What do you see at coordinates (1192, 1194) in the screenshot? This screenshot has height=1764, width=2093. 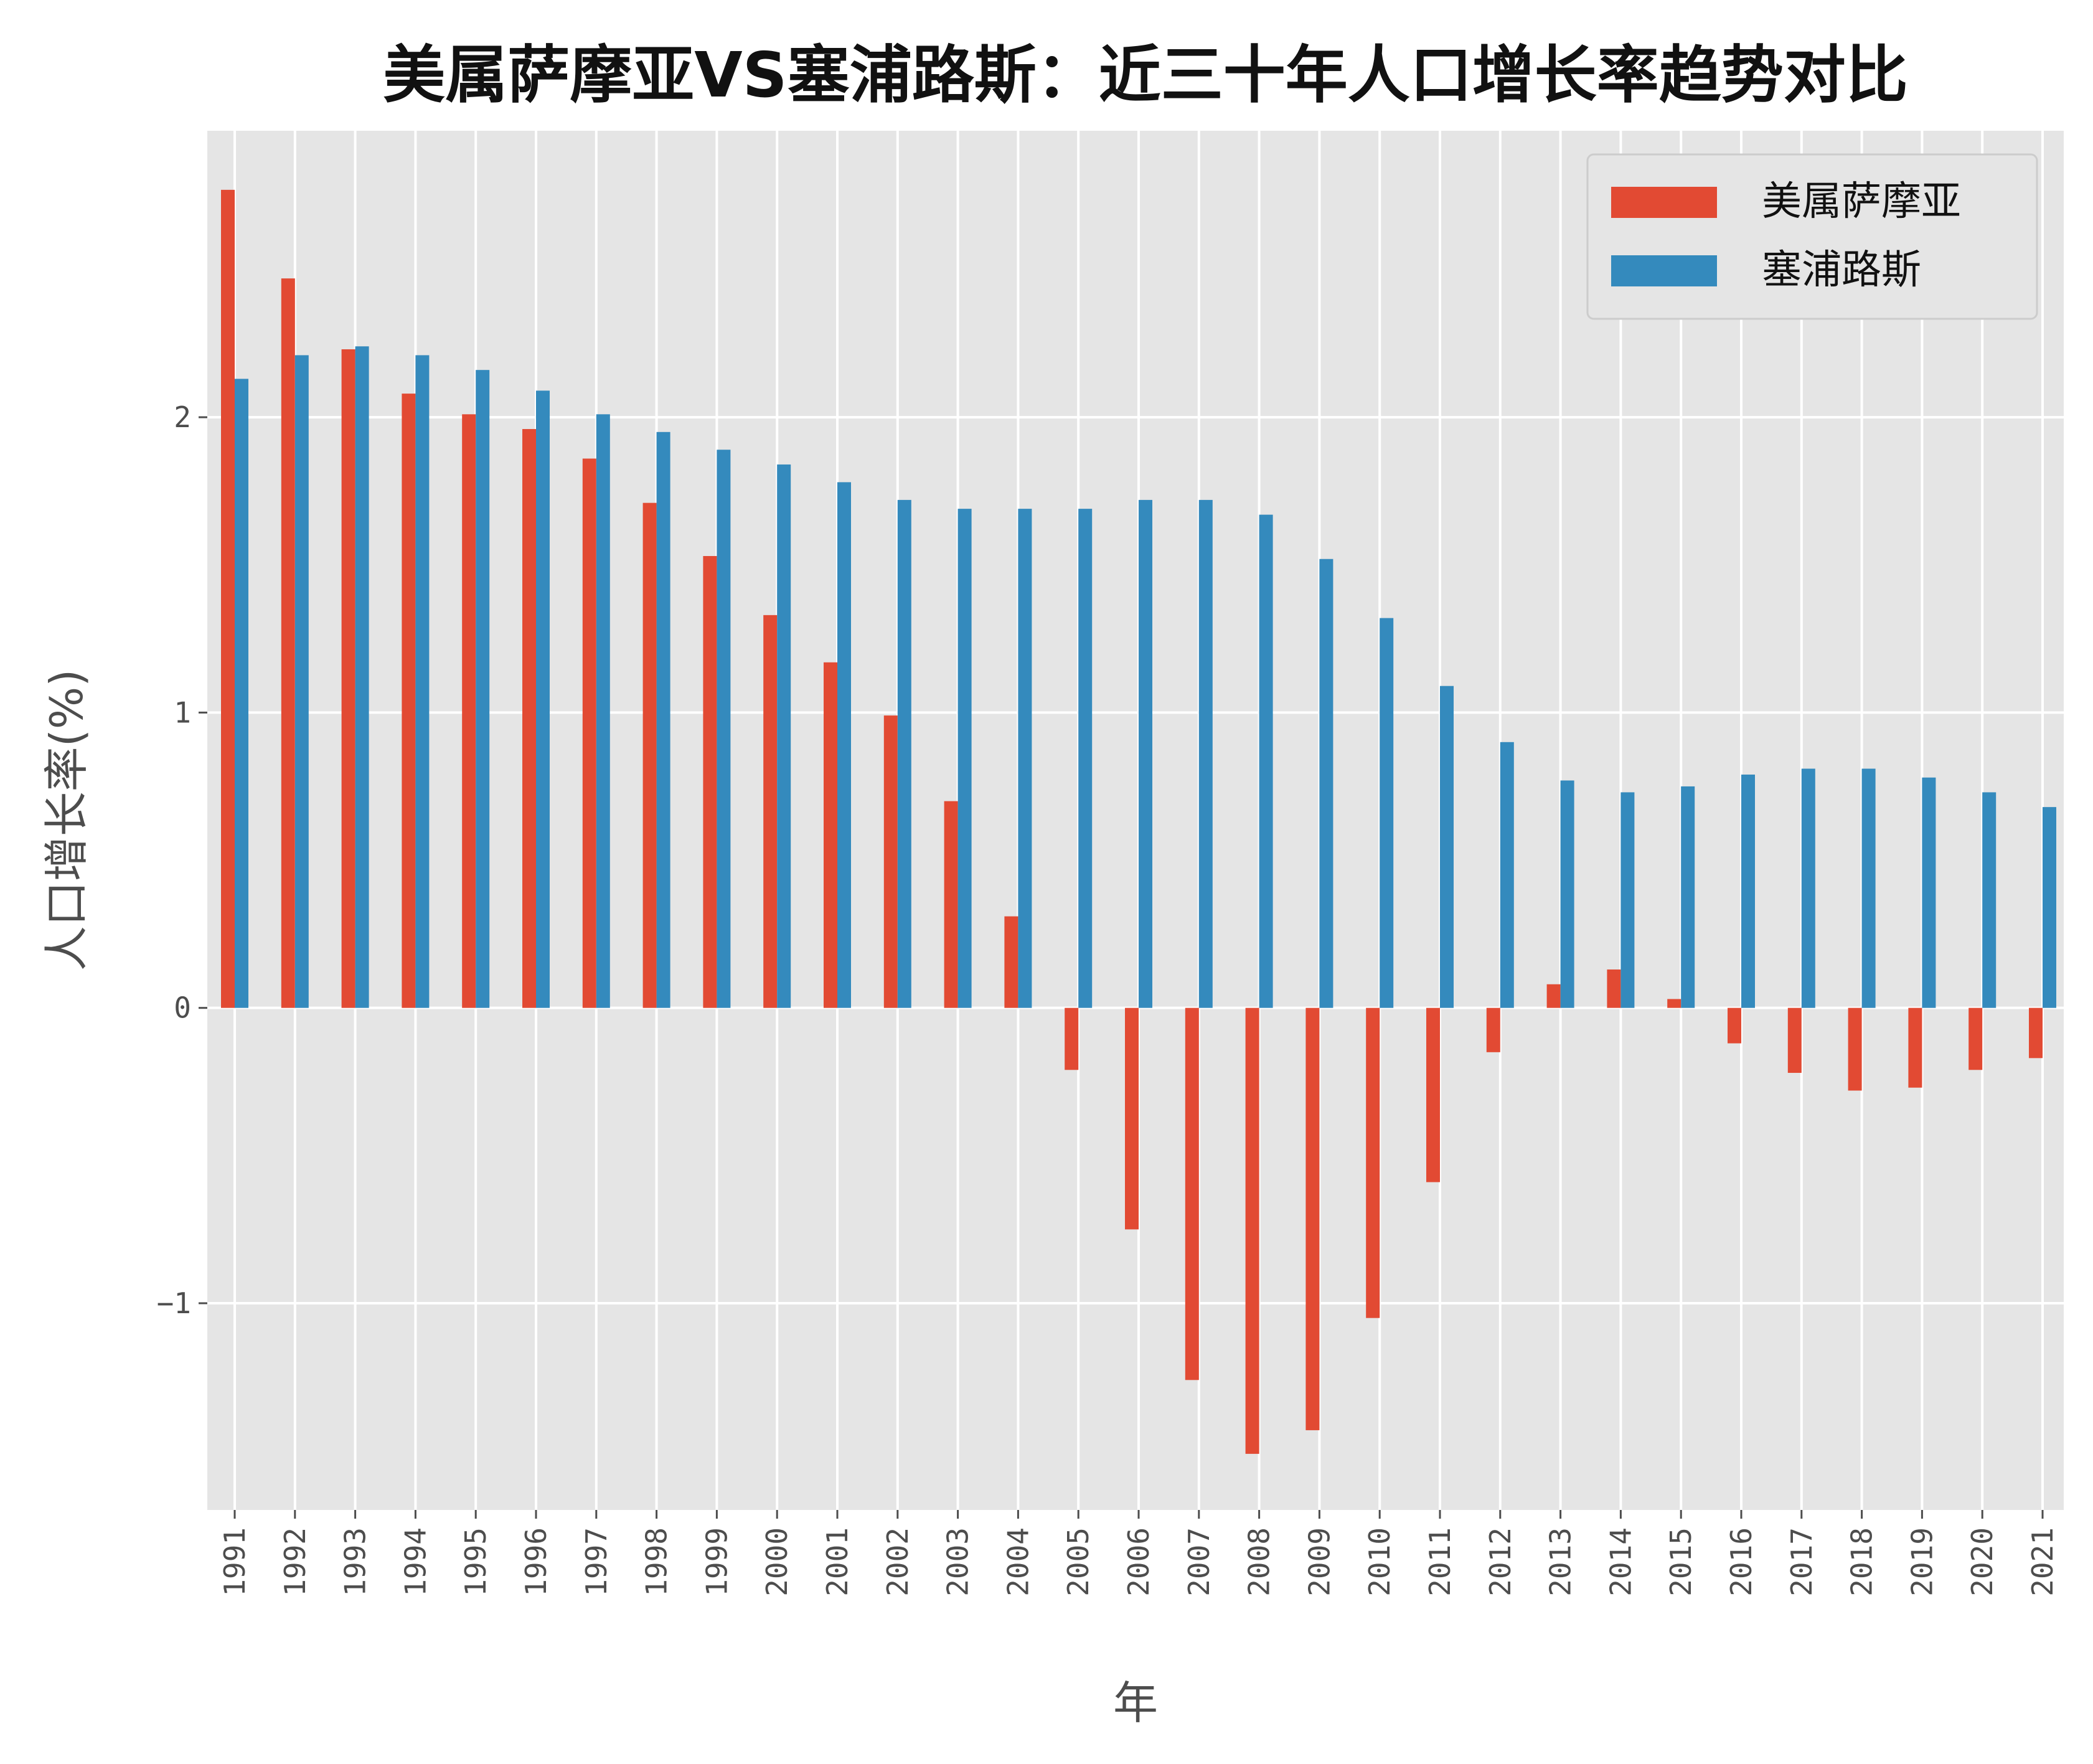 I see `bar-series-1-2007` at bounding box center [1192, 1194].